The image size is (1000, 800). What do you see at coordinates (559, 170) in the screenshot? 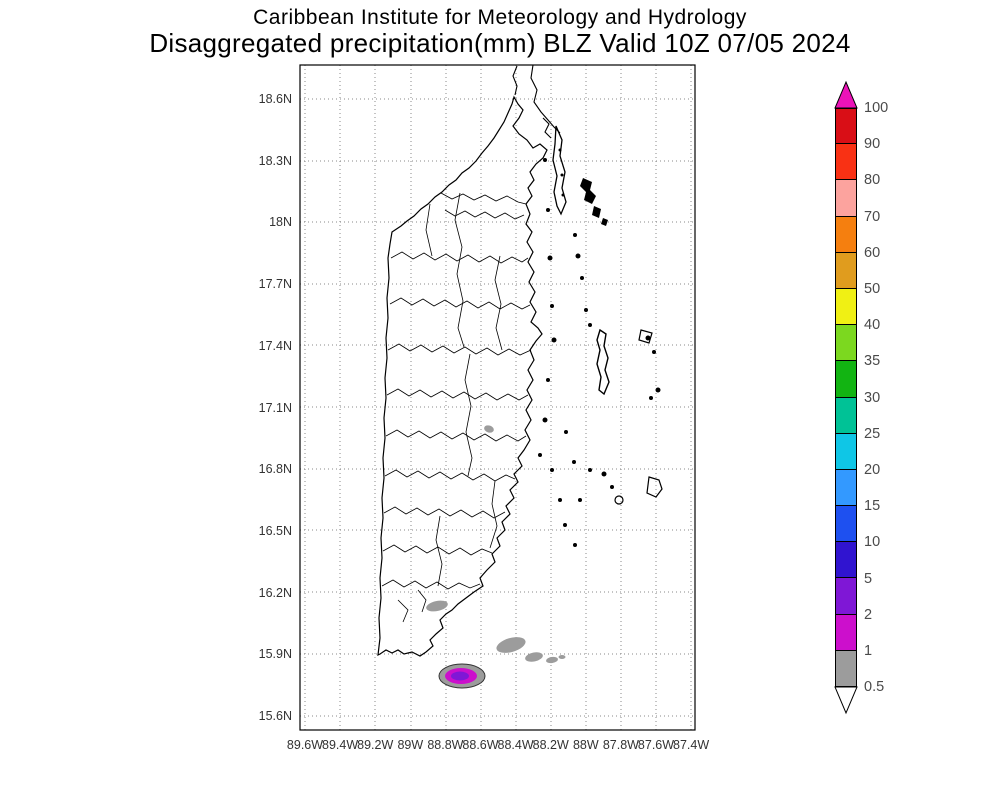
I see `ambergris-caye-outline` at bounding box center [559, 170].